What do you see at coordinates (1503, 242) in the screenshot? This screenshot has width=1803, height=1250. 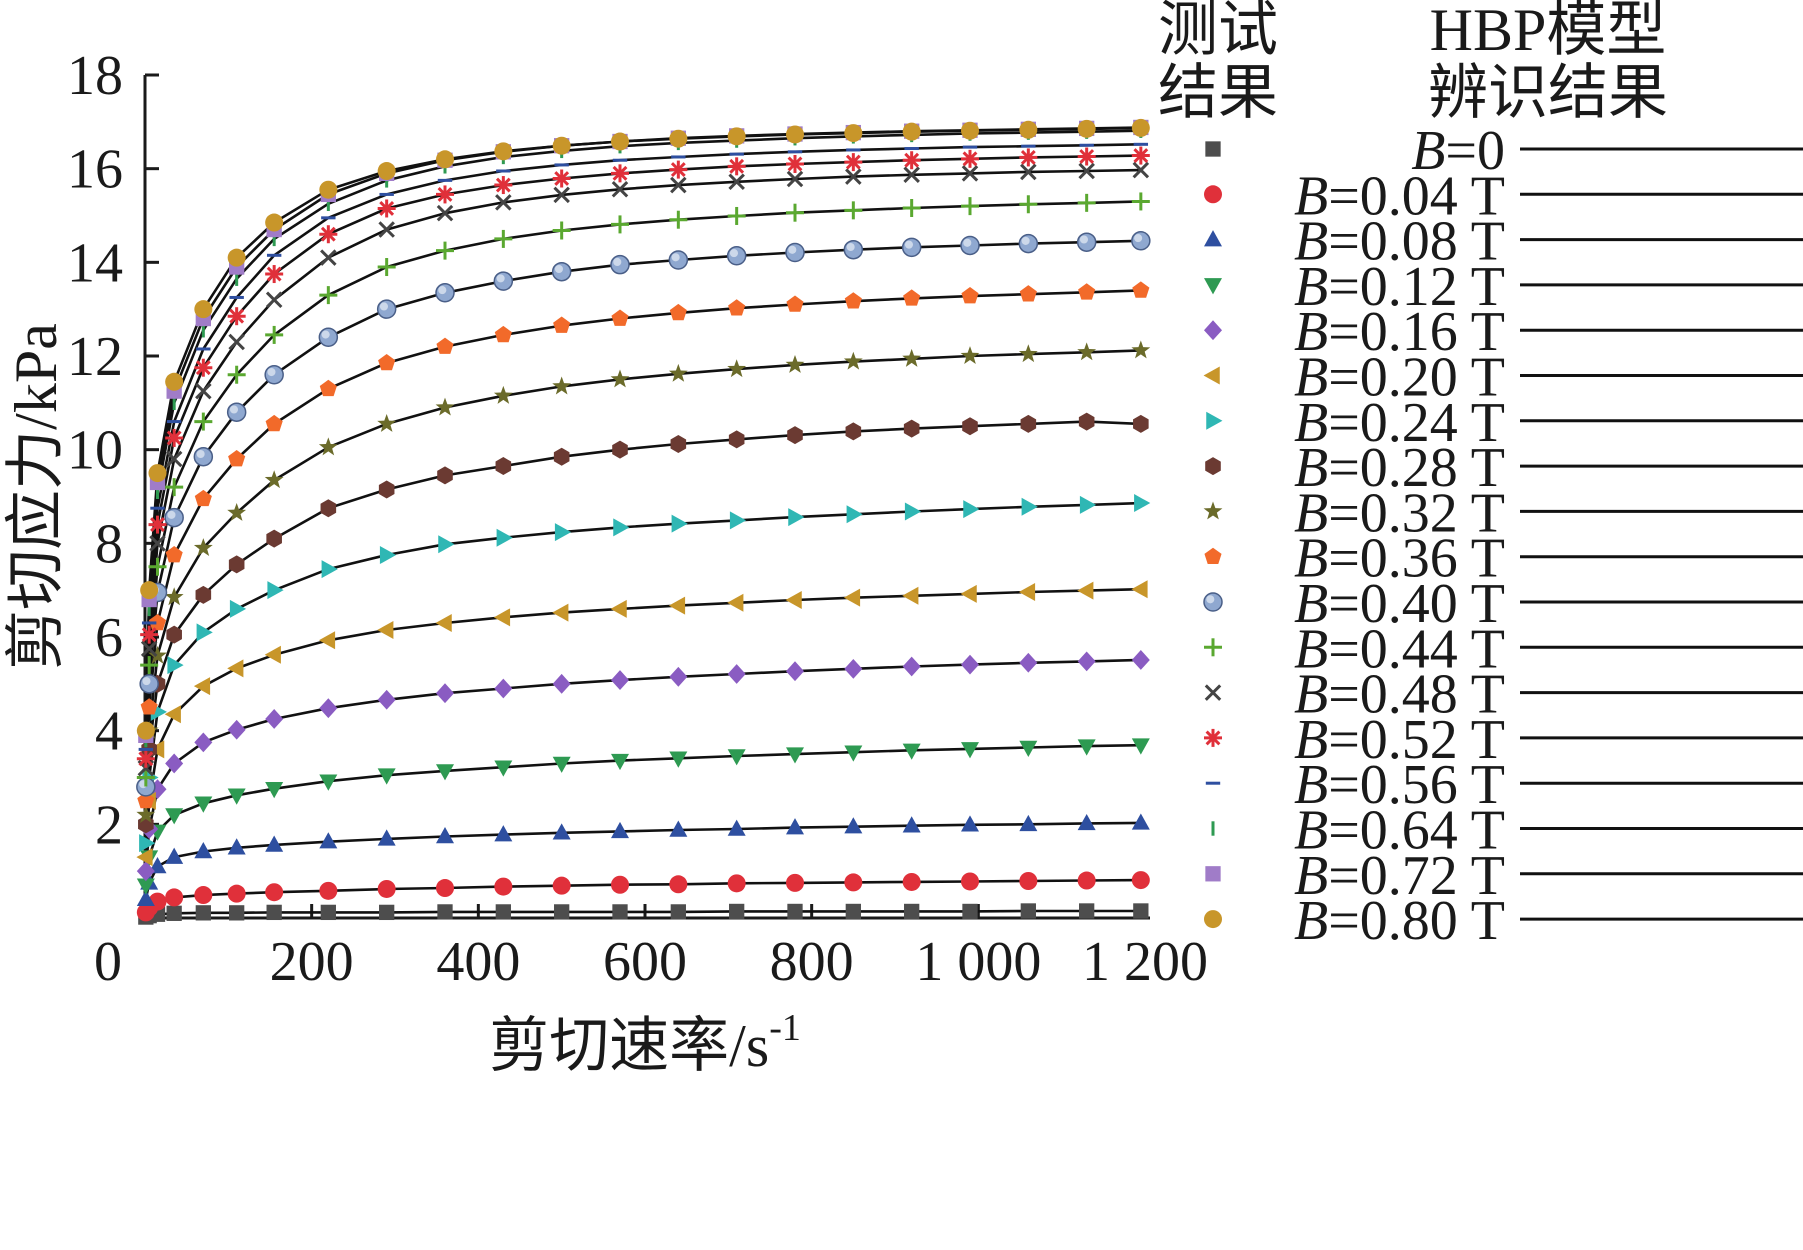 I see `legend-entry: B=0.08 T` at bounding box center [1503, 242].